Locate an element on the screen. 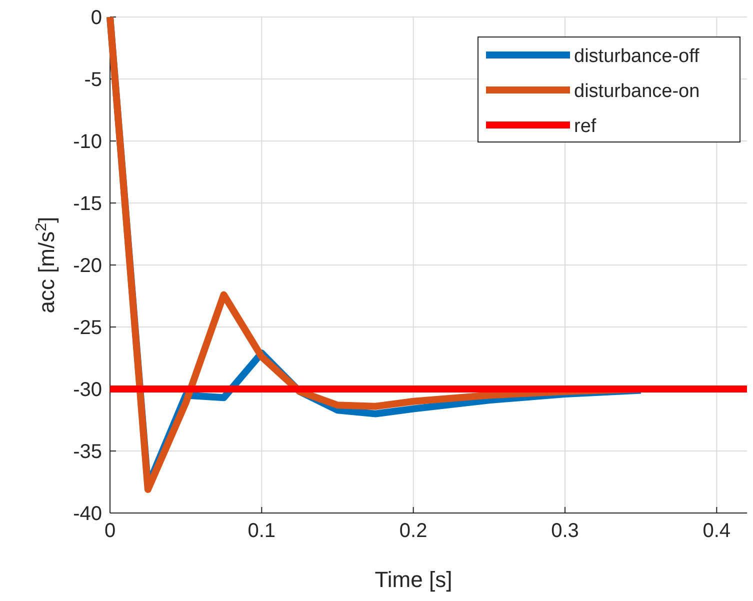  y-tick-label: -35 is located at coordinates (87, 452).